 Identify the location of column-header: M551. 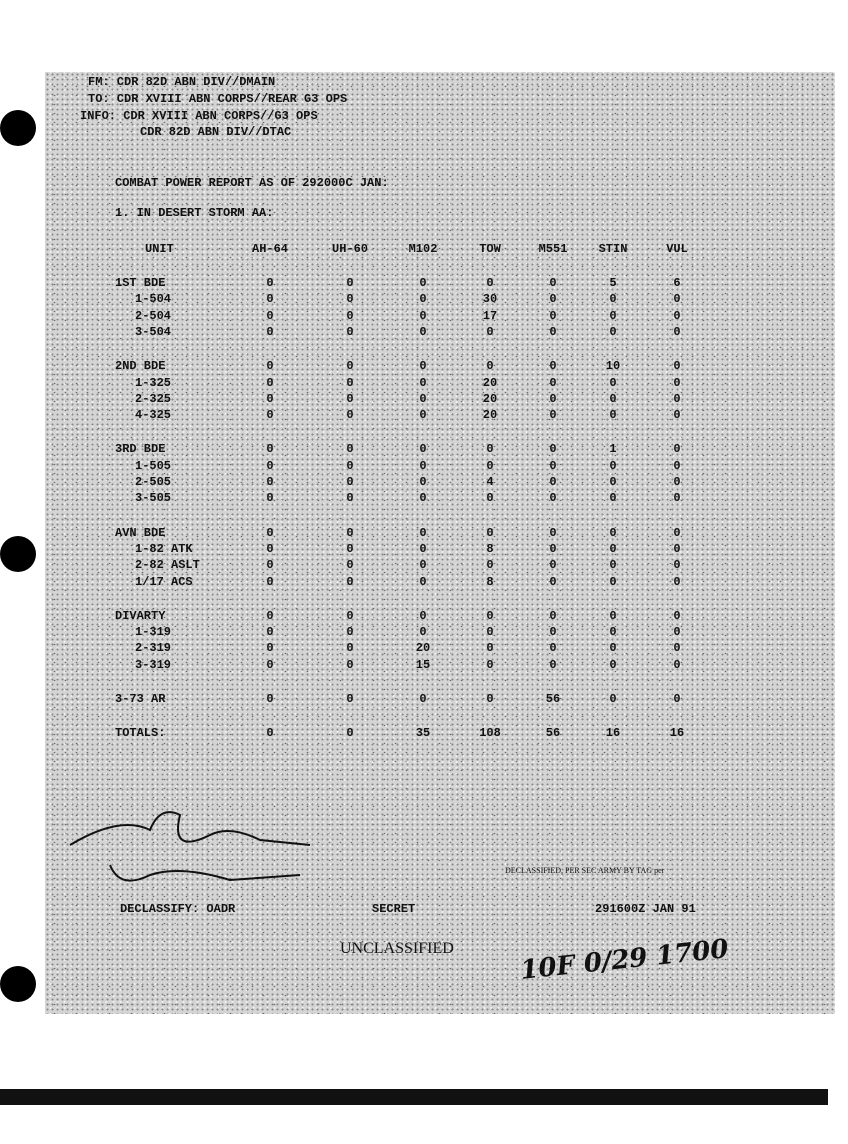
(553, 249).